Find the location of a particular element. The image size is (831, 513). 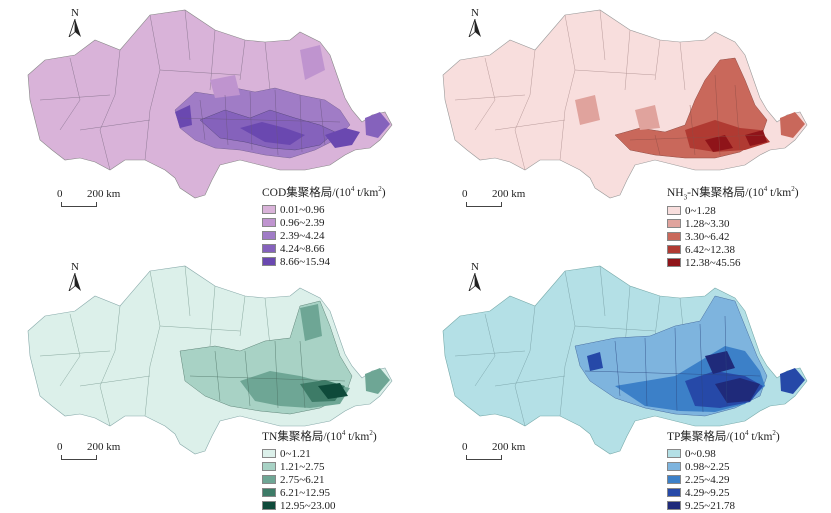

legend-title: TN集聚格局/(104 t/km2) is located at coordinates (319, 436).